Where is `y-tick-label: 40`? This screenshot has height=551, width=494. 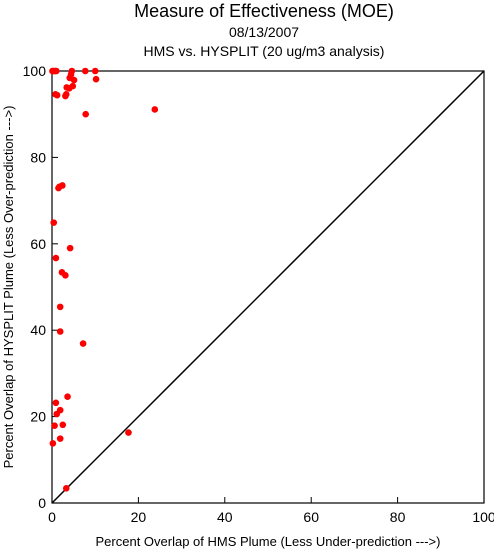
y-tick-label: 40 is located at coordinates (38, 330).